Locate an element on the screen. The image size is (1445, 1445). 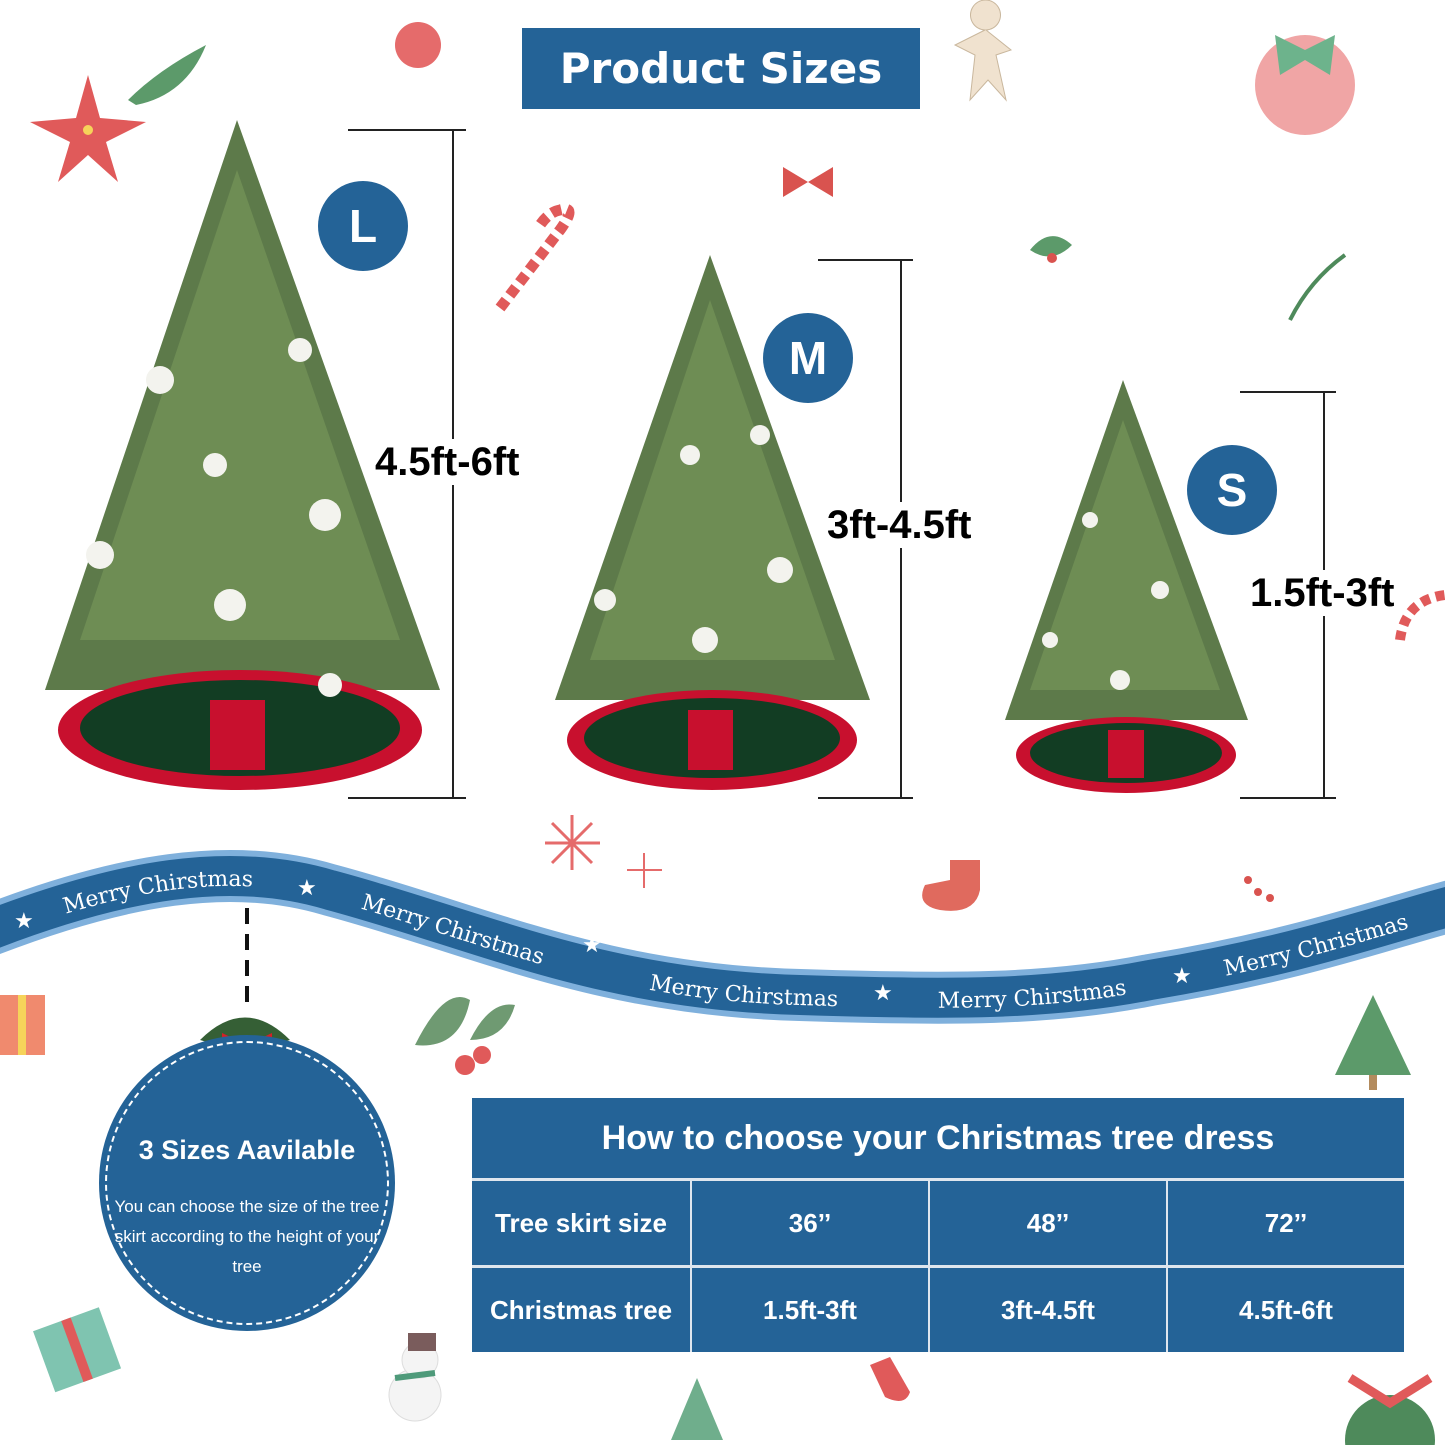
ornament-icon is located at coordinates (418, 45).